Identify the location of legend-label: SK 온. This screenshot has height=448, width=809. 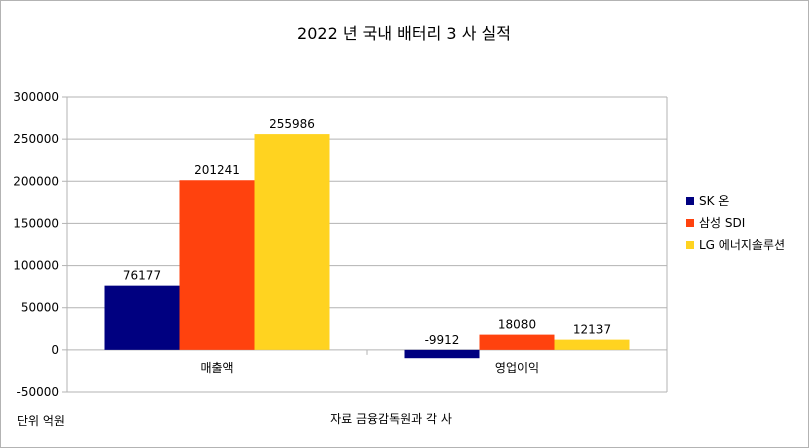
(714, 201).